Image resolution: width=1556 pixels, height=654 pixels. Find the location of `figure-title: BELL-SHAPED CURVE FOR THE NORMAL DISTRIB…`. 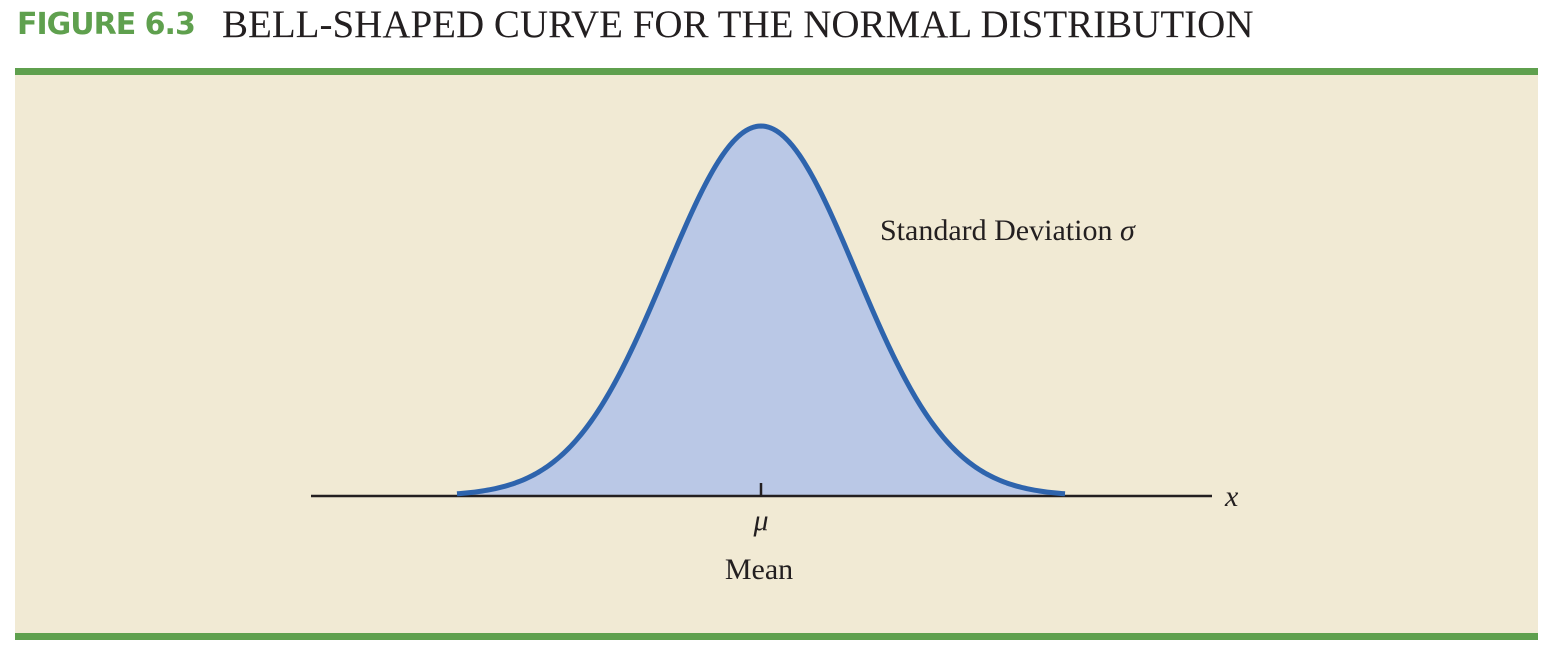

figure-title: BELL-SHAPED CURVE FOR THE NORMAL DISTRIB… is located at coordinates (738, 24).